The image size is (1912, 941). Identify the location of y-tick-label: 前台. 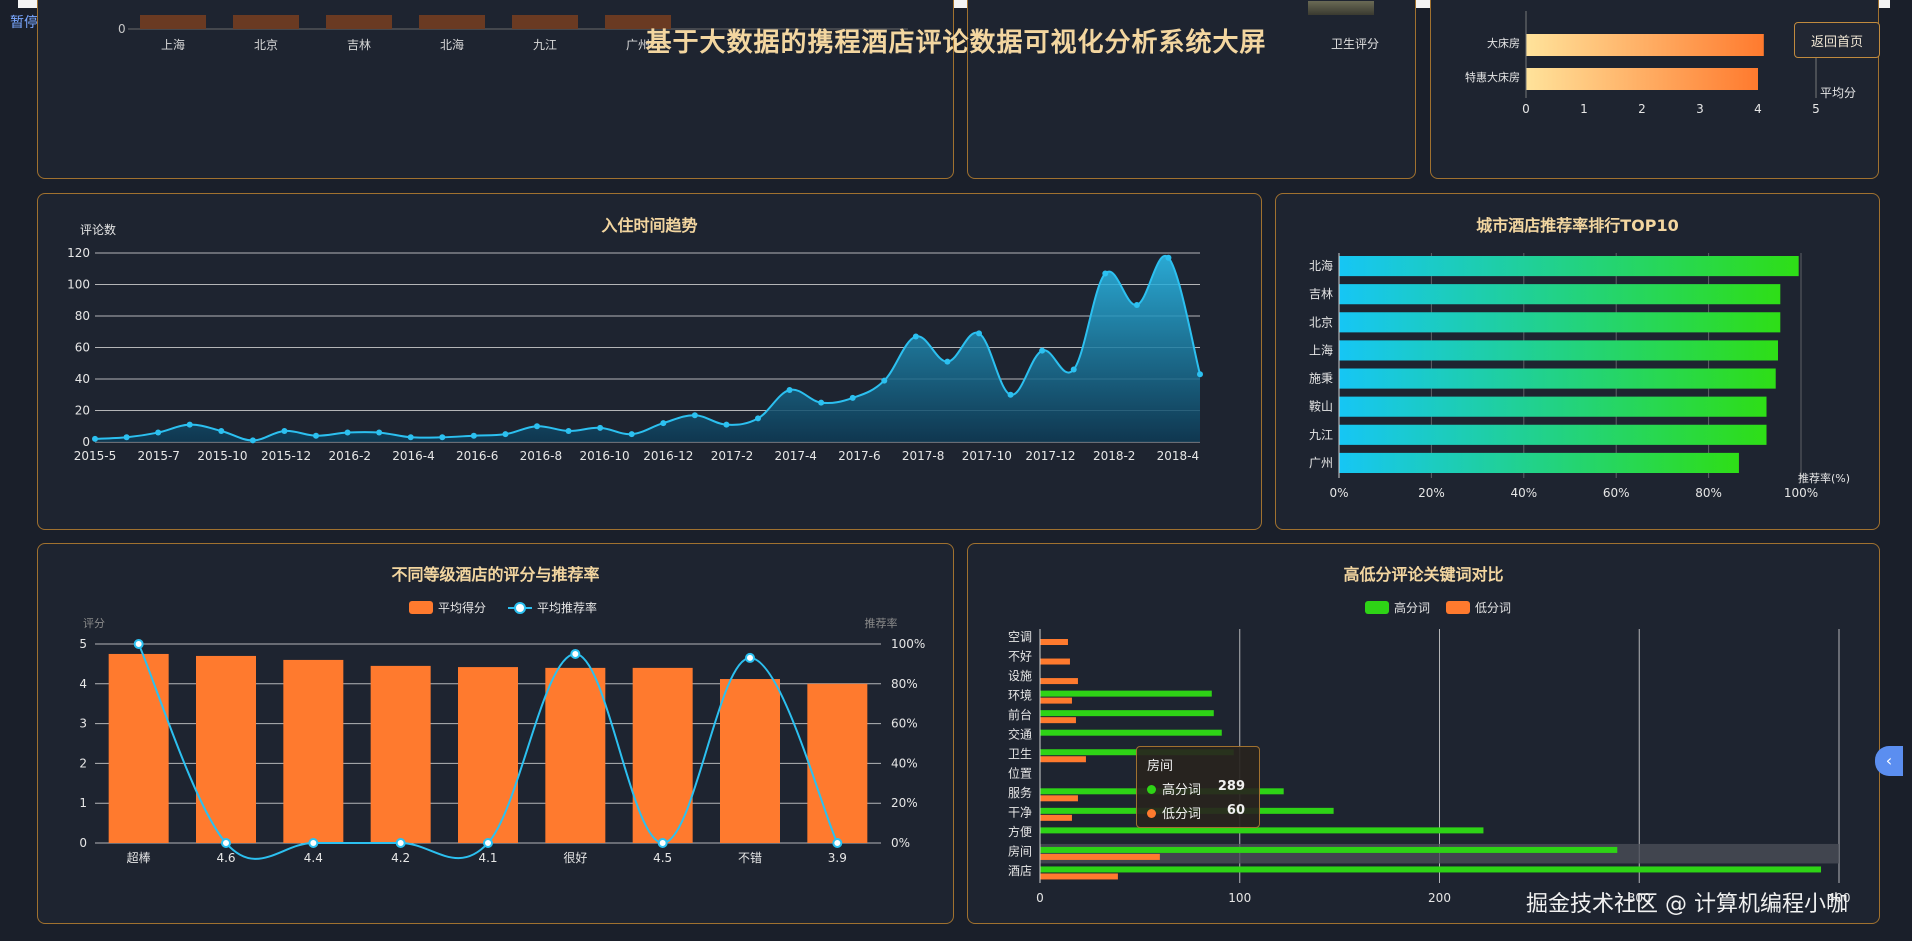
(1020, 714).